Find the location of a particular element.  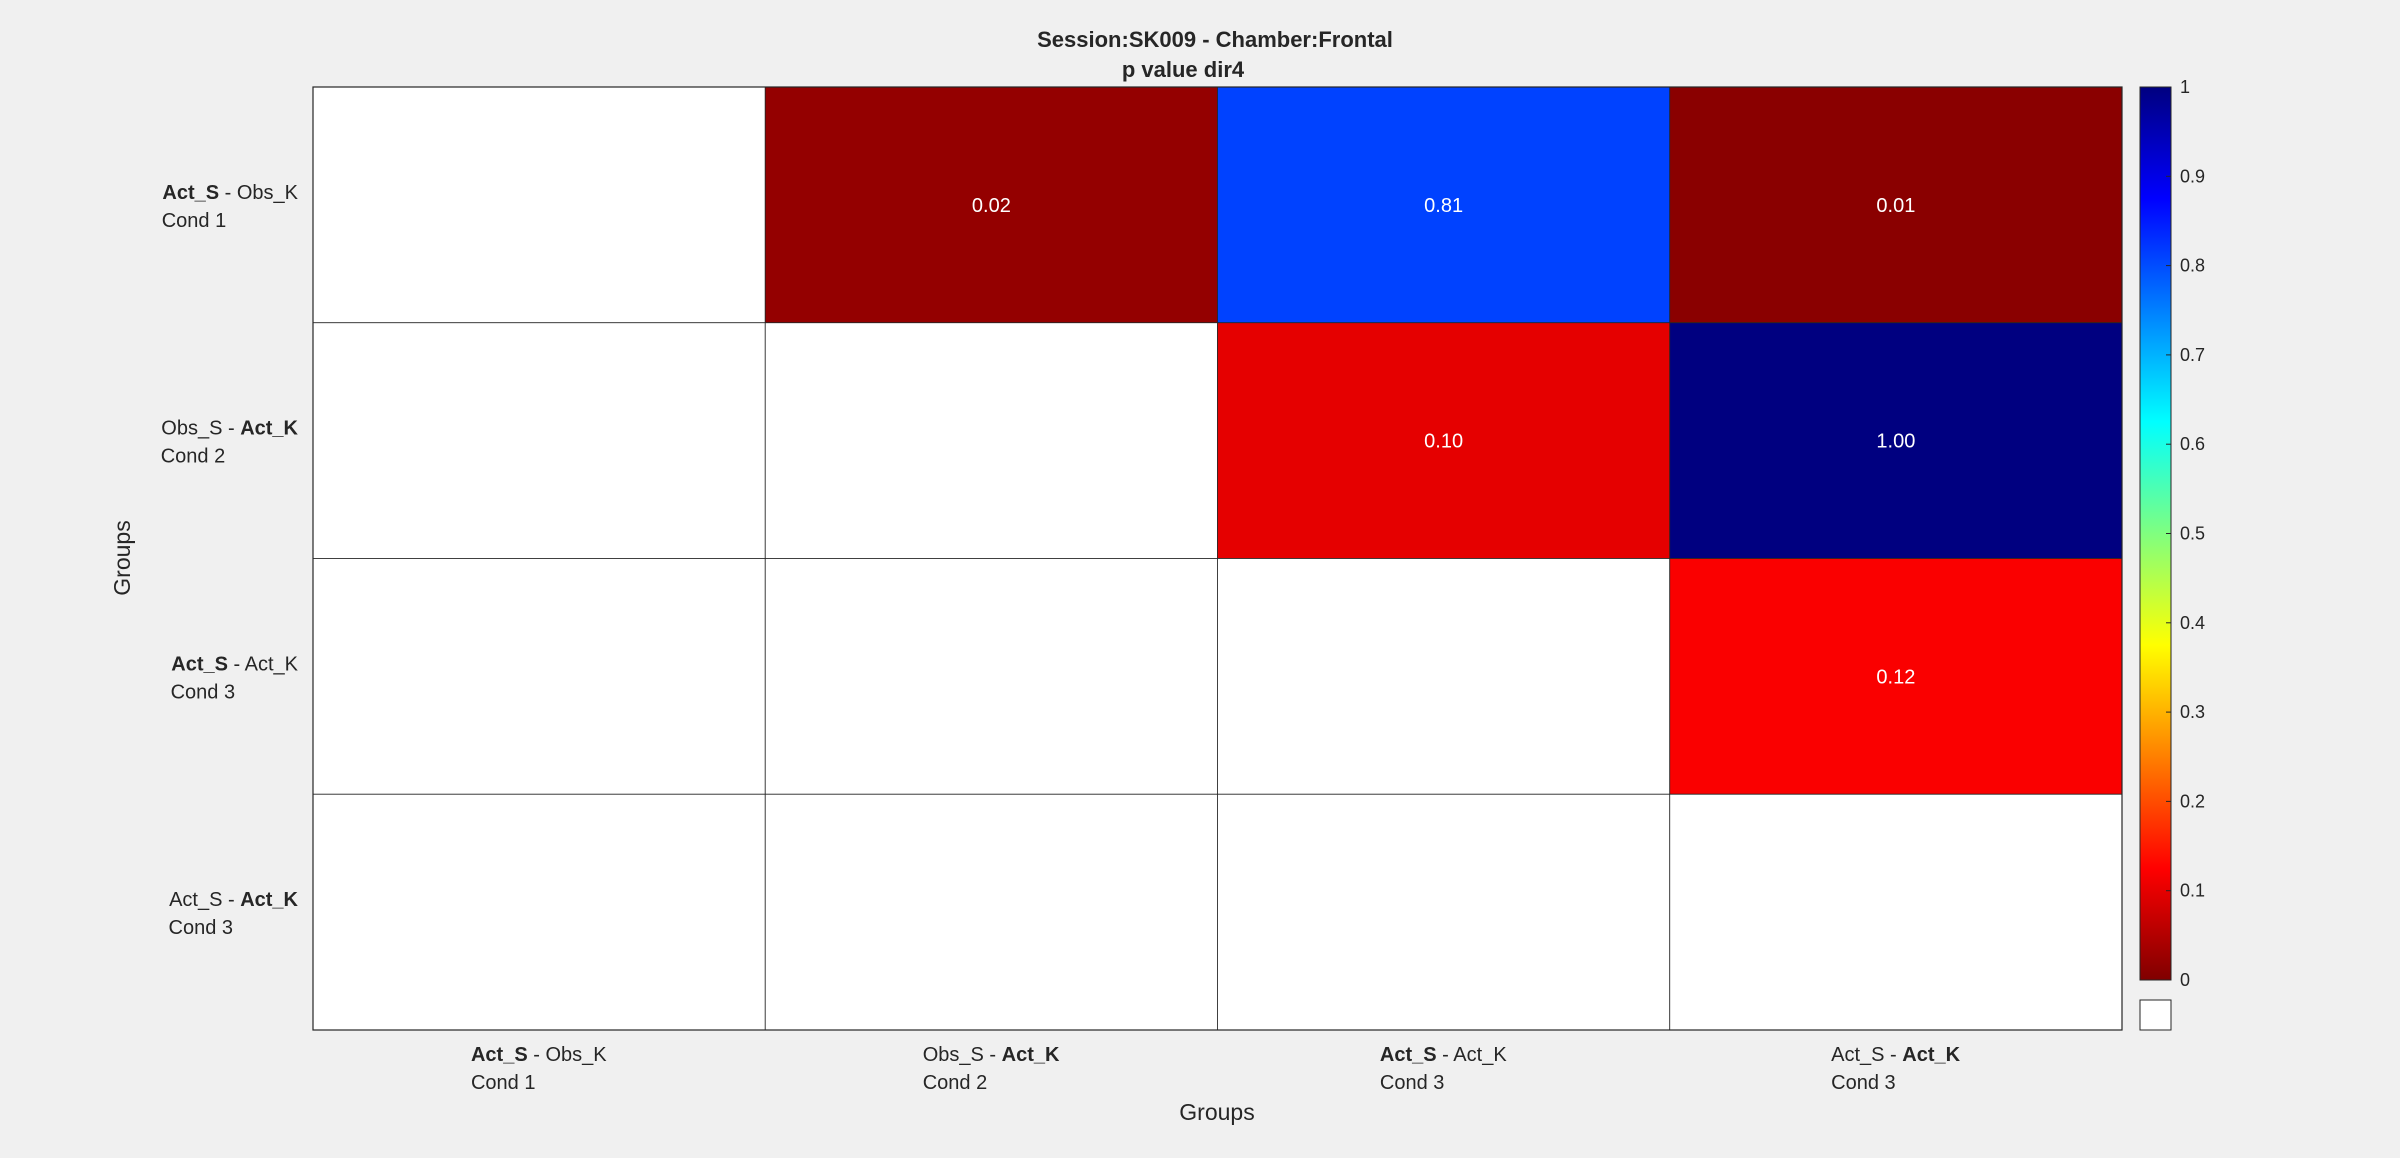

cell-value-label: 1.00 is located at coordinates (1895, 442).